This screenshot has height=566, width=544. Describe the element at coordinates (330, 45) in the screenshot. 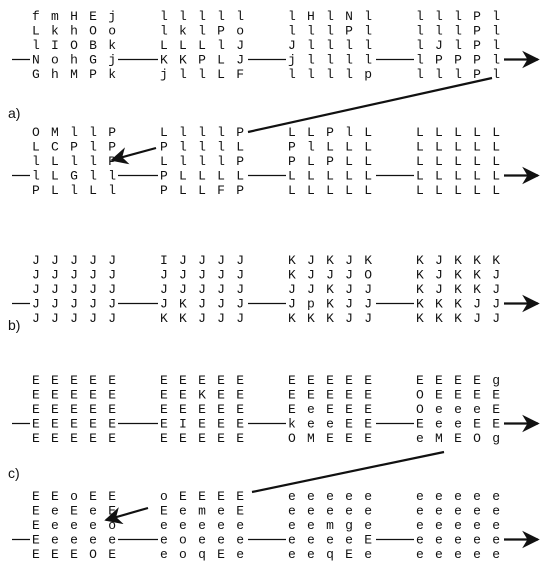

I see `grid-line: Jllll` at that location.